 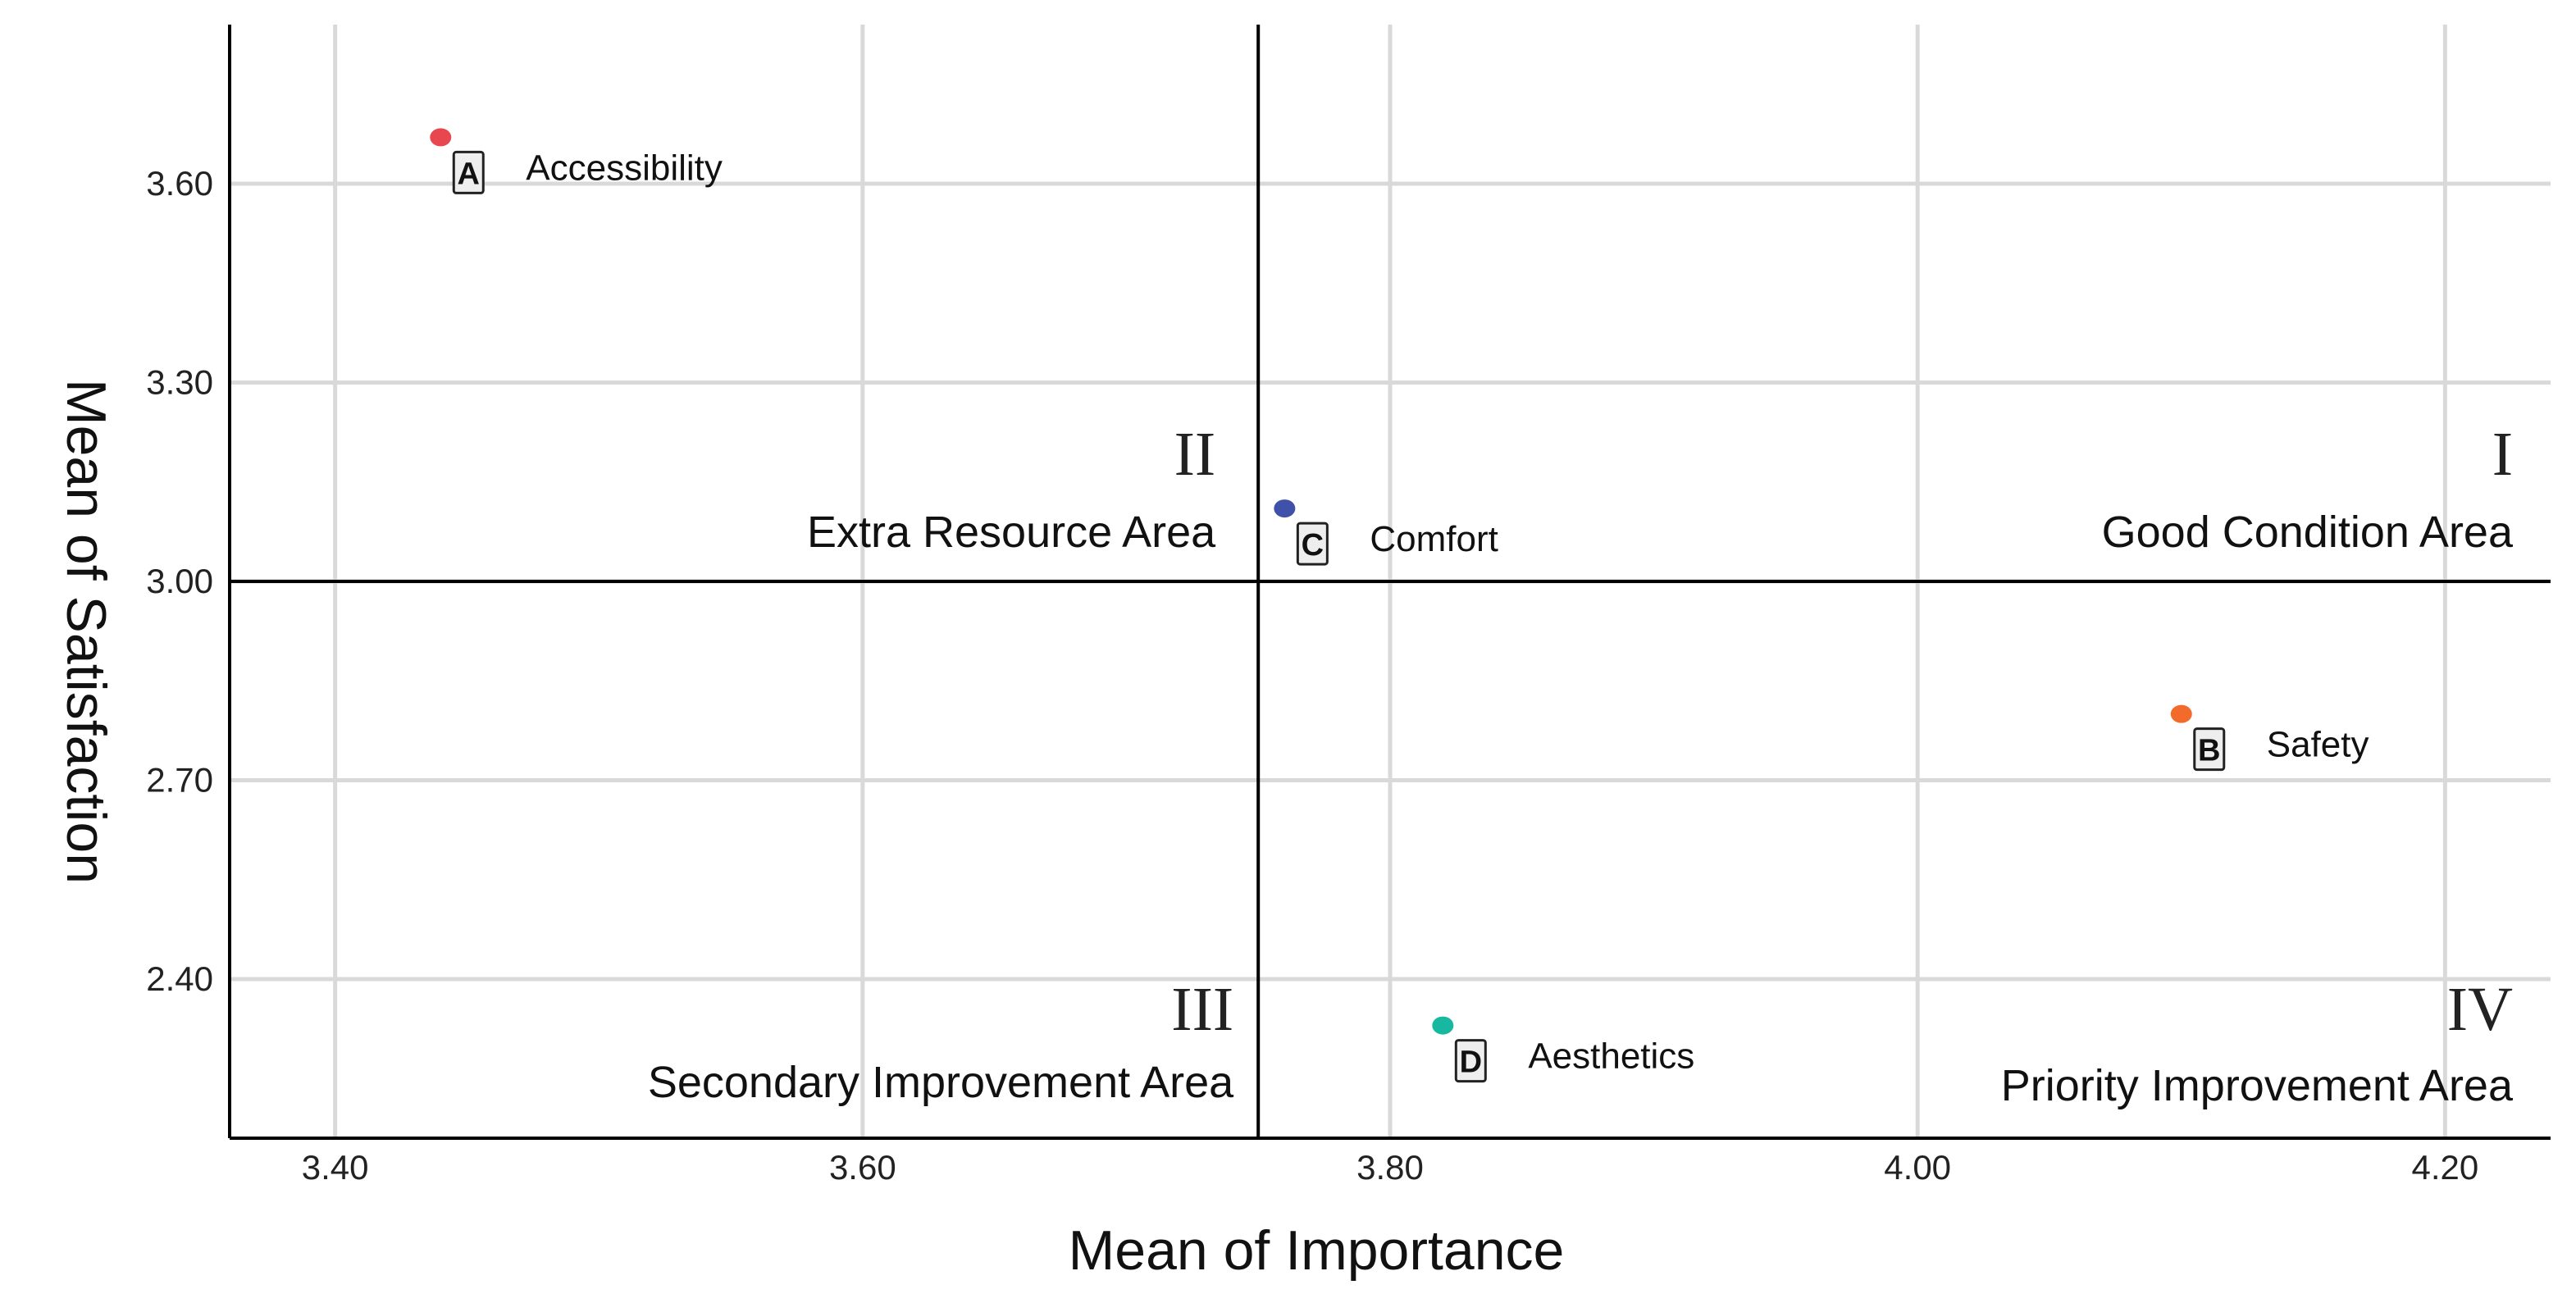 I want to click on data-point-group: D Aesthetics, so click(x=1563, y=1049).